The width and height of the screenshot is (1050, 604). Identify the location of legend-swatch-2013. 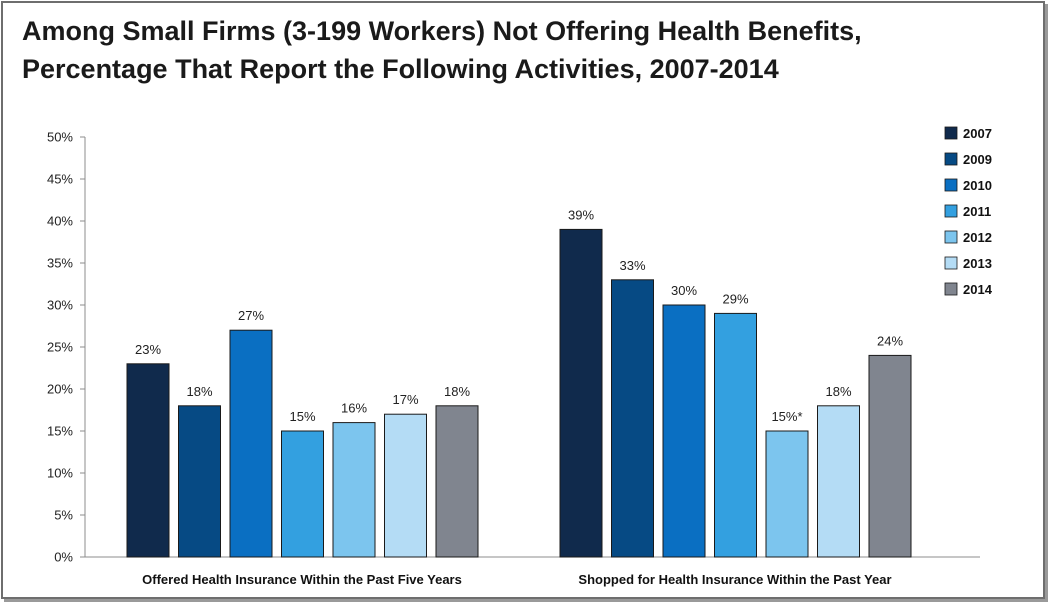
(951, 263).